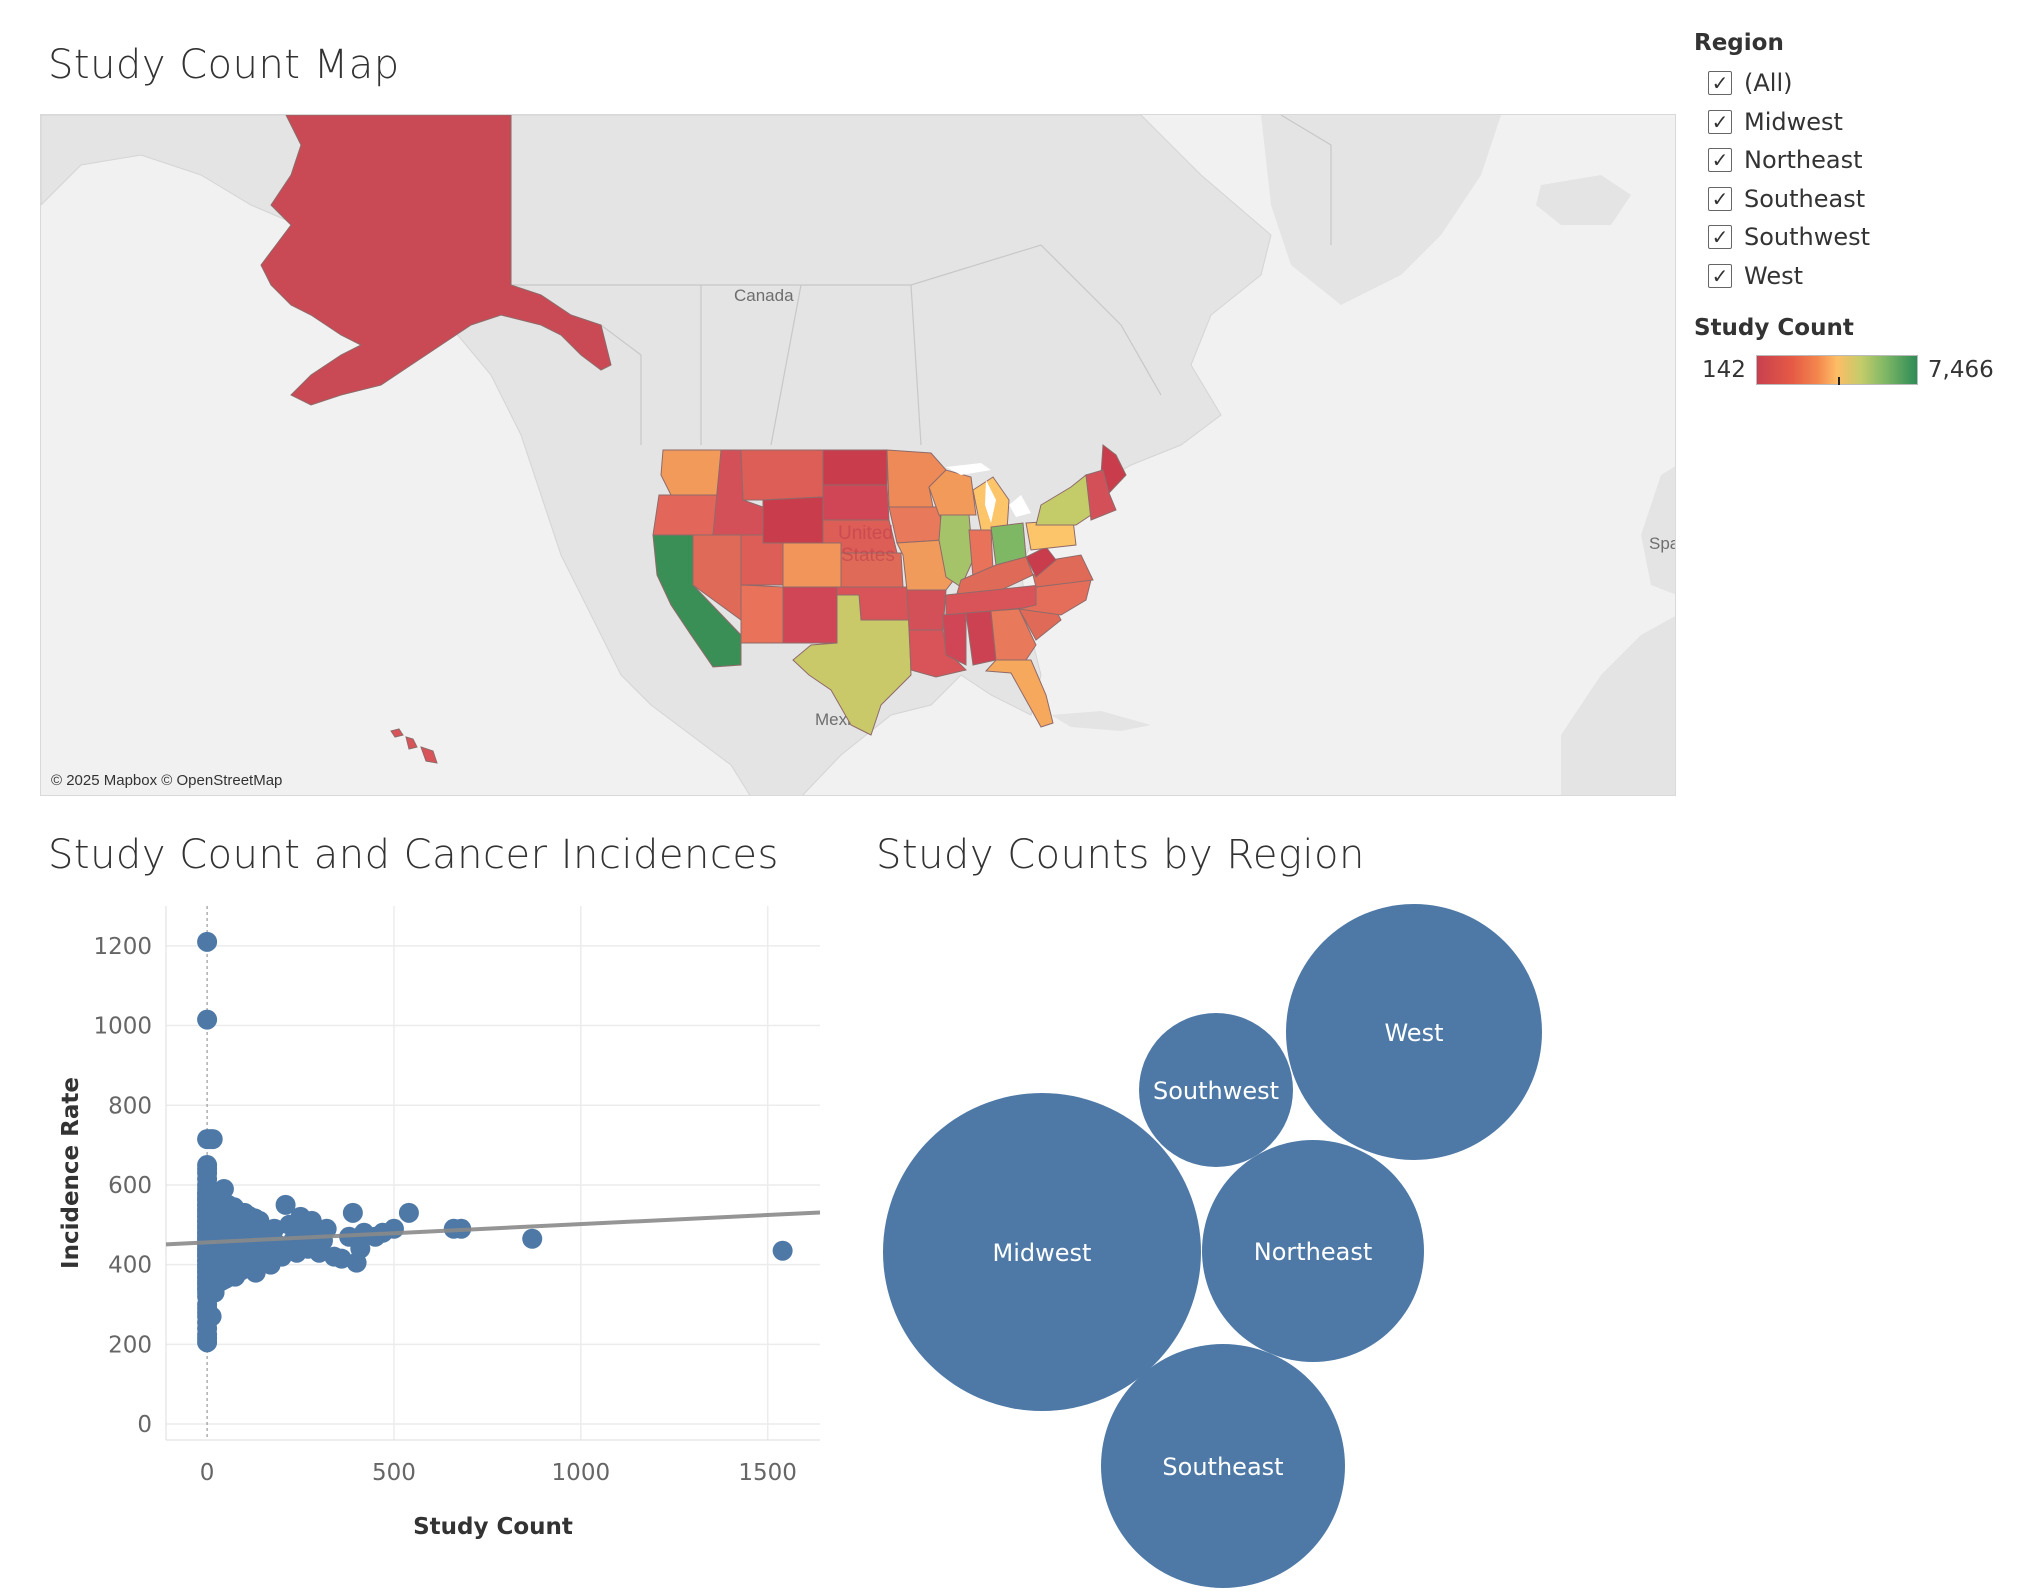  What do you see at coordinates (764, 295) in the screenshot?
I see `canada-label: Canada` at bounding box center [764, 295].